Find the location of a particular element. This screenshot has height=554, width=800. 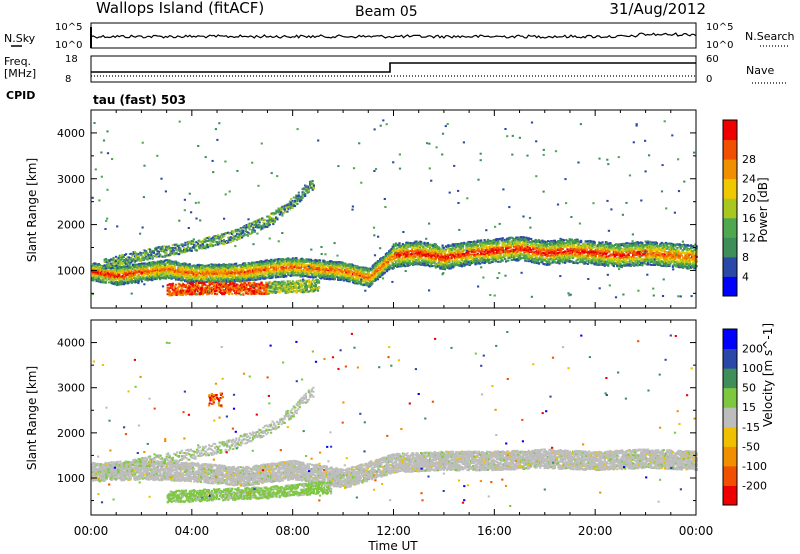

cpid-text: tau (fast) 503 is located at coordinates (139, 100).